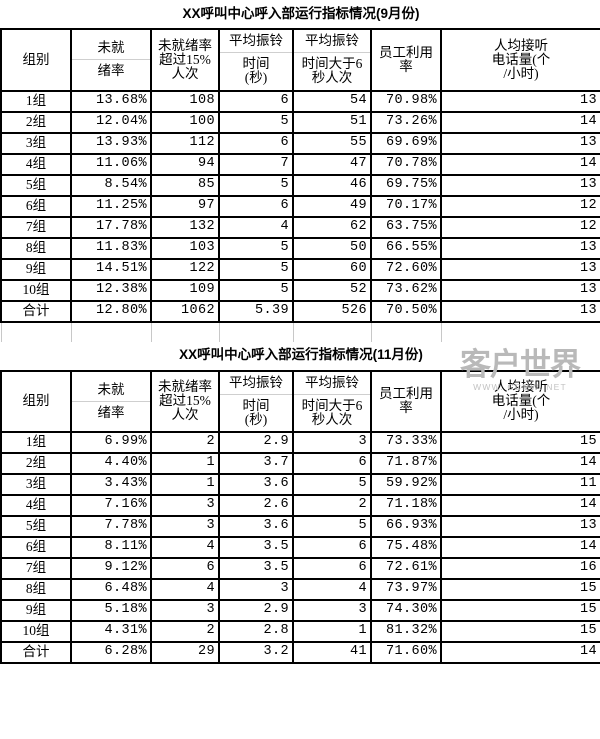 This screenshot has width=600, height=739. I want to click on cell-utilization: 70.50%, so click(406, 311).